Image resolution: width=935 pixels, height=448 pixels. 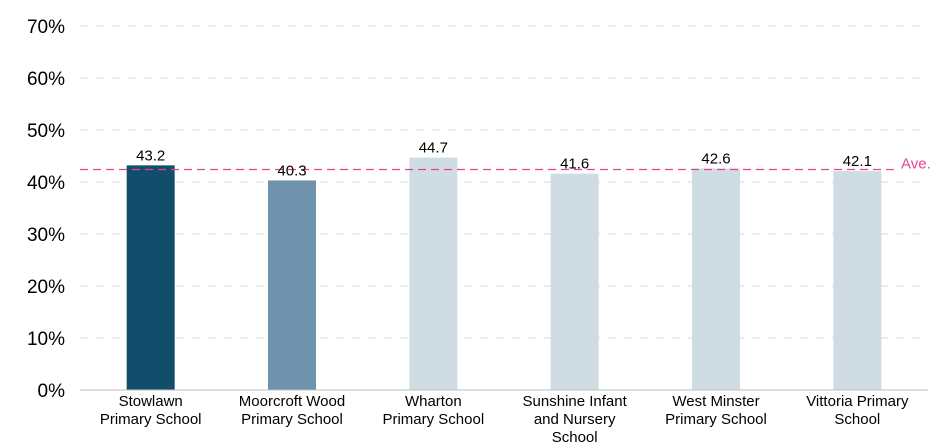 What do you see at coordinates (46, 131) in the screenshot?
I see `y-tick-label: 50%` at bounding box center [46, 131].